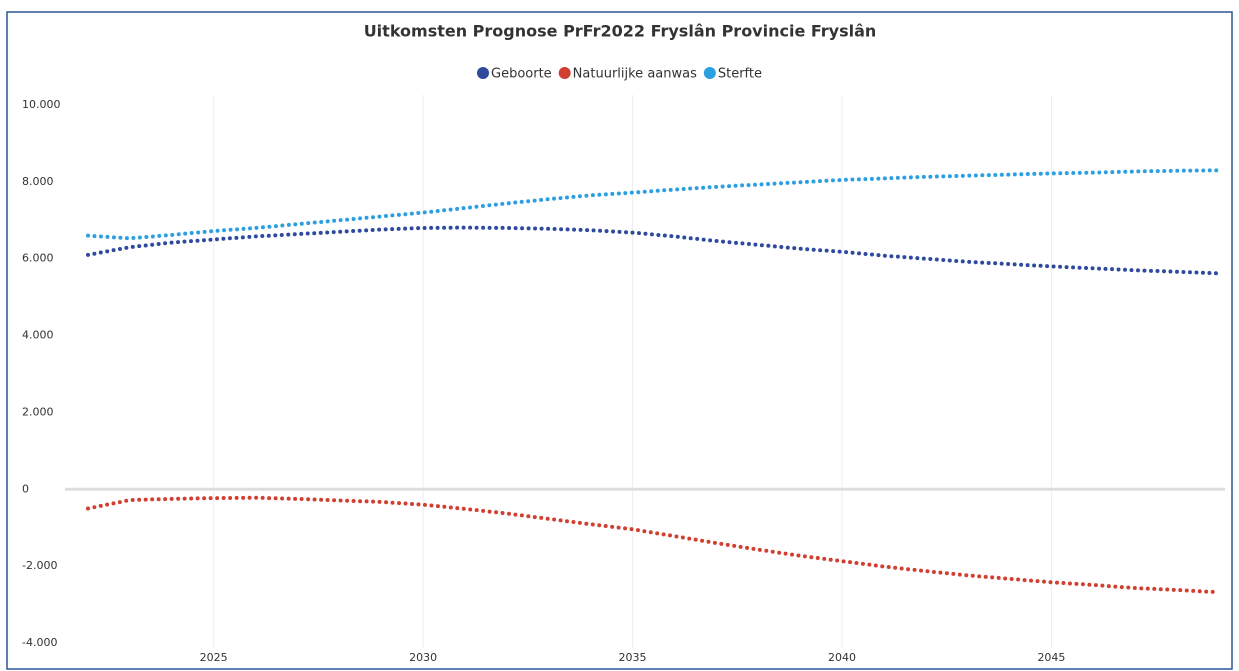 The height and width of the screenshot is (671, 1239). What do you see at coordinates (39, 642) in the screenshot?
I see `y-tick-label: -4.000` at bounding box center [39, 642].